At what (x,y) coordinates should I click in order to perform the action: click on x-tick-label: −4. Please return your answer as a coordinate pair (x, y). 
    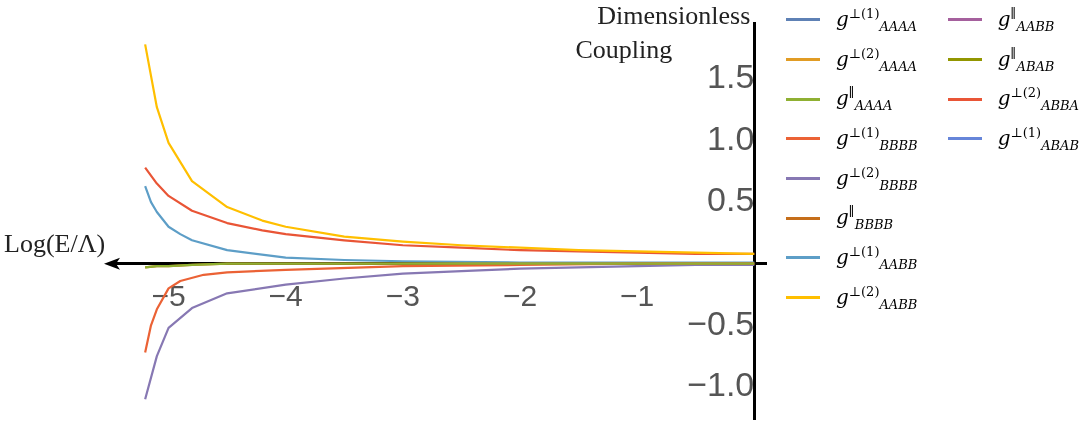
    Looking at the image, I should click on (285, 295).